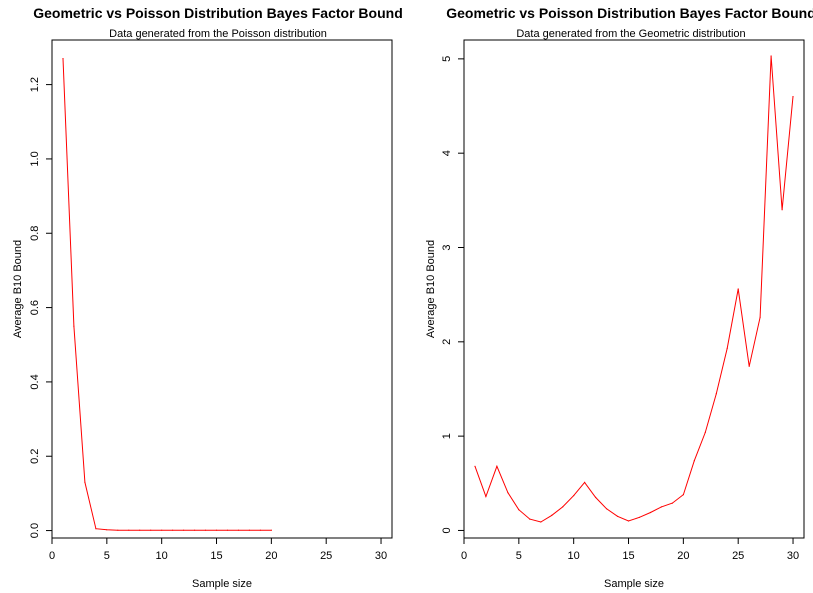  I want to click on y-tick-label: 1.0, so click(35, 158).